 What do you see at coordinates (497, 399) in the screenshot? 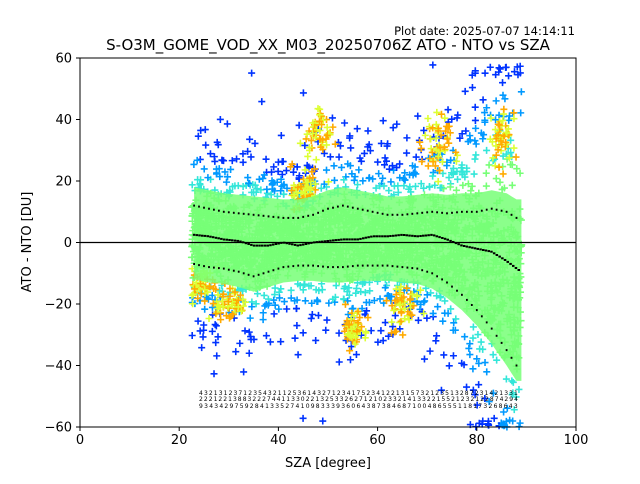
I see `bin-count-digit: 7` at bounding box center [497, 399].